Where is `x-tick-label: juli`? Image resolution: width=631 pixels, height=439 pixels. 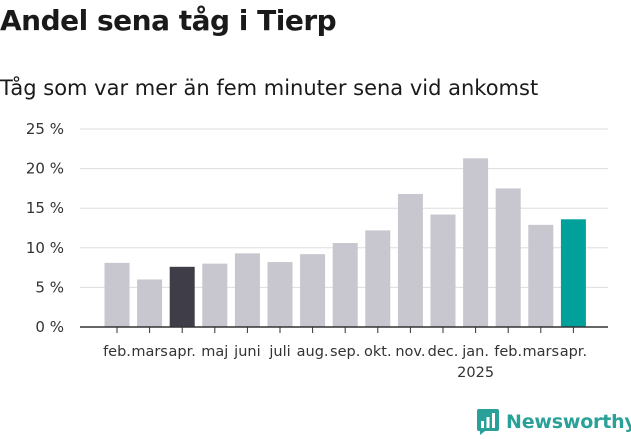 x-tick-label: juli is located at coordinates (279, 352).